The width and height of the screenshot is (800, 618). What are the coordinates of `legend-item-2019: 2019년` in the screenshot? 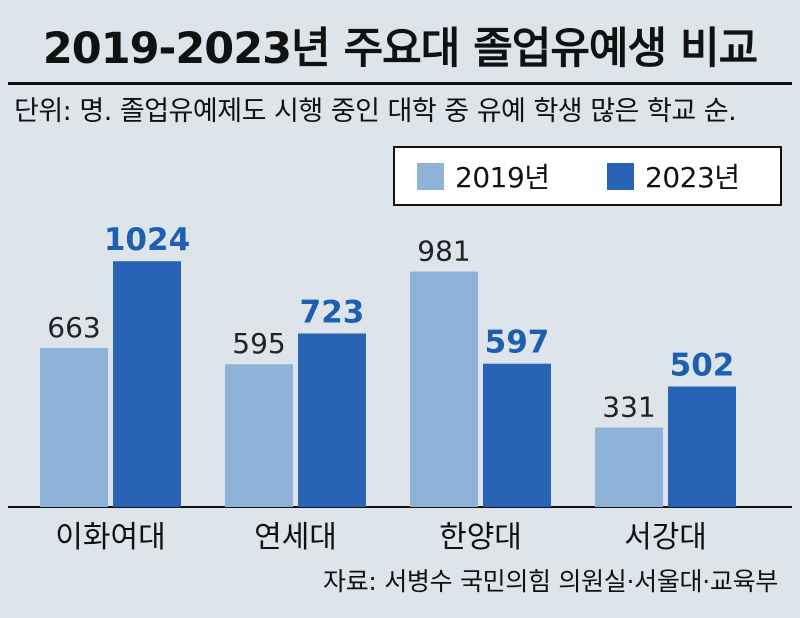 It's located at (483, 176).